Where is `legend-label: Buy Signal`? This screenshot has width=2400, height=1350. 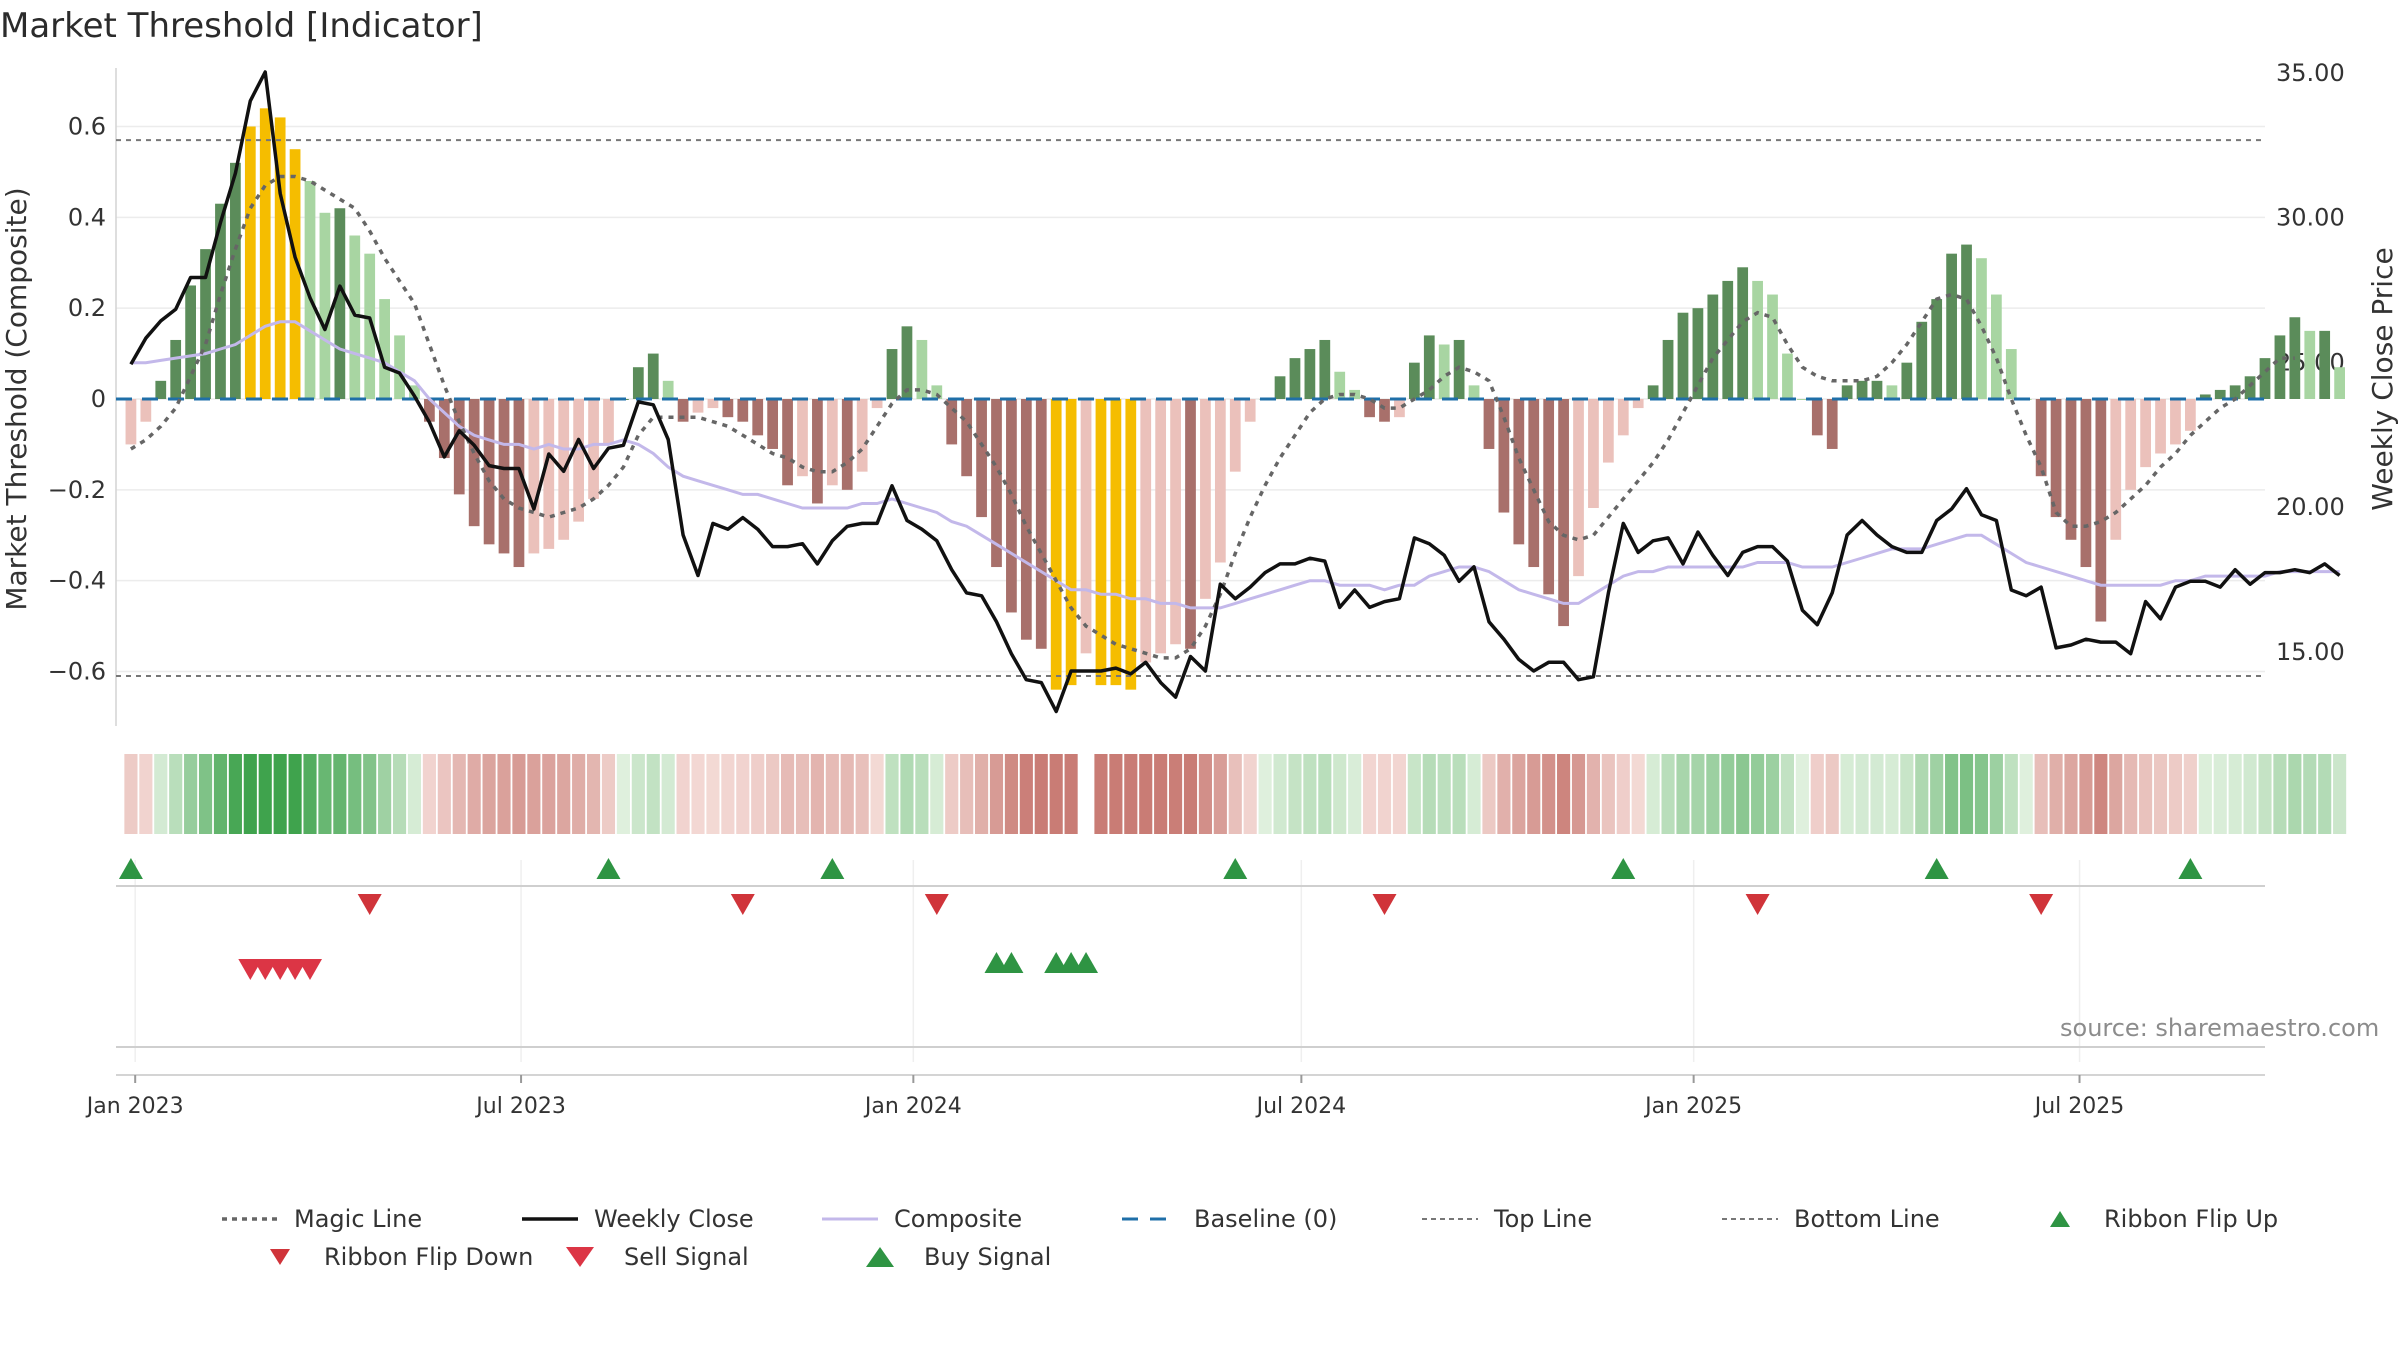 legend-label: Buy Signal is located at coordinates (988, 1257).